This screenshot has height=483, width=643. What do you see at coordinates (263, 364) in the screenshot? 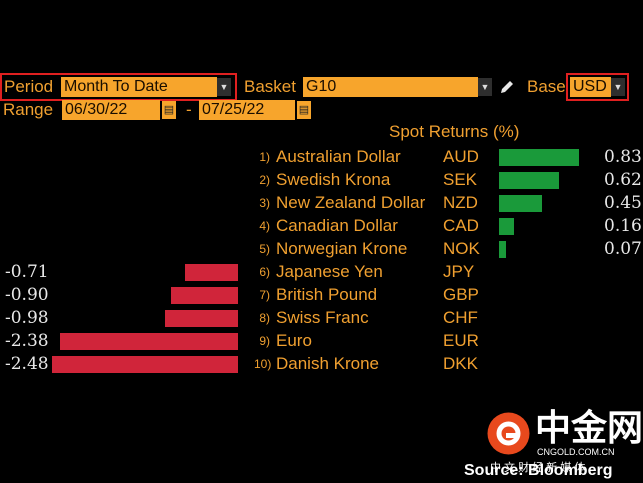
I see `row-rank: 10)` at bounding box center [263, 364].